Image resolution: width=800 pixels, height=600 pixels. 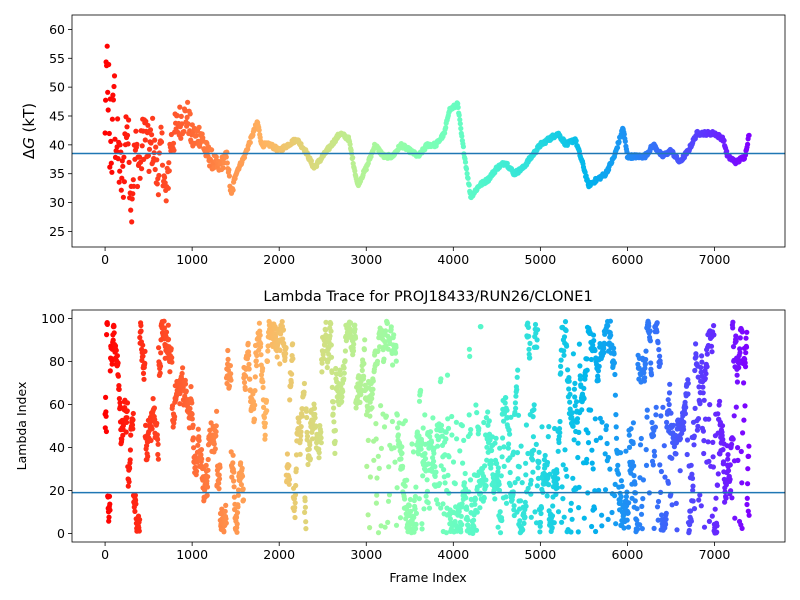 I want to click on lambda-y-tick-label: 40, so click(x=57, y=447).